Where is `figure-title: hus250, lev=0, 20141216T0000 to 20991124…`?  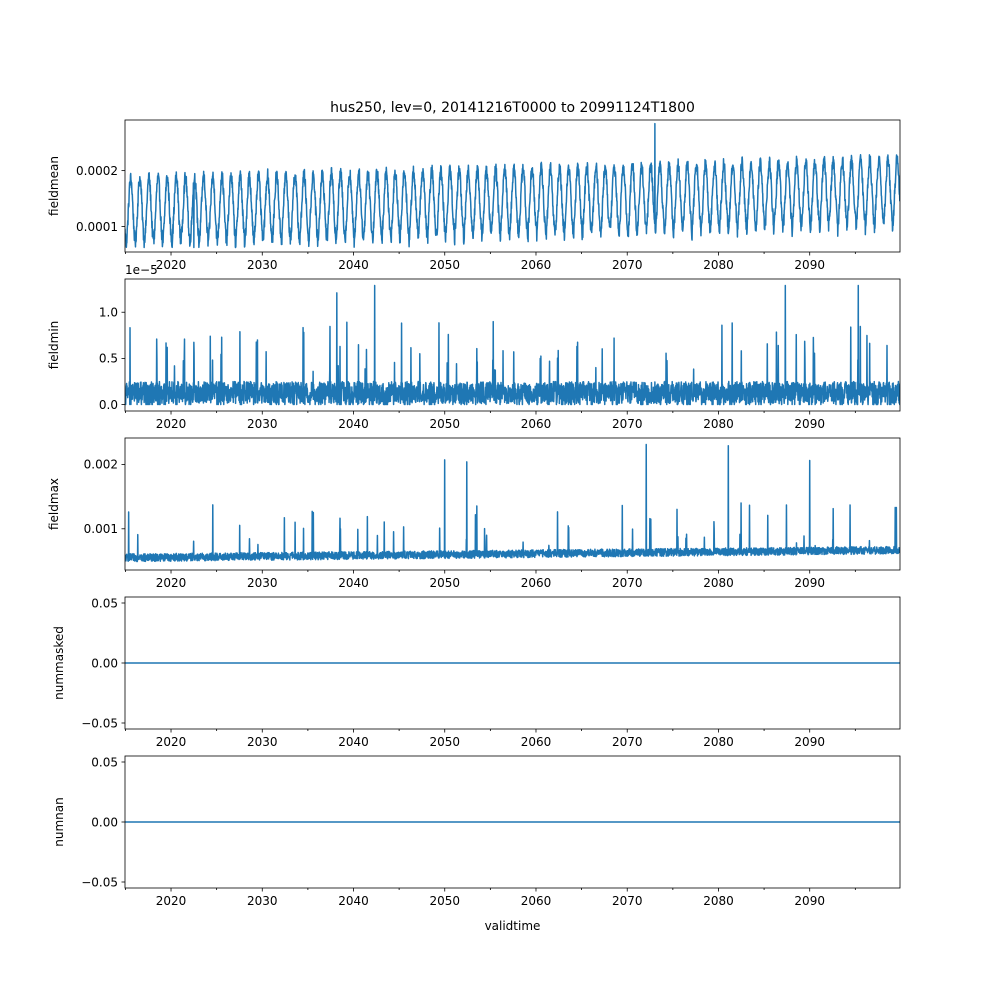 figure-title: hus250, lev=0, 20141216T0000 to 20991124… is located at coordinates (512, 108).